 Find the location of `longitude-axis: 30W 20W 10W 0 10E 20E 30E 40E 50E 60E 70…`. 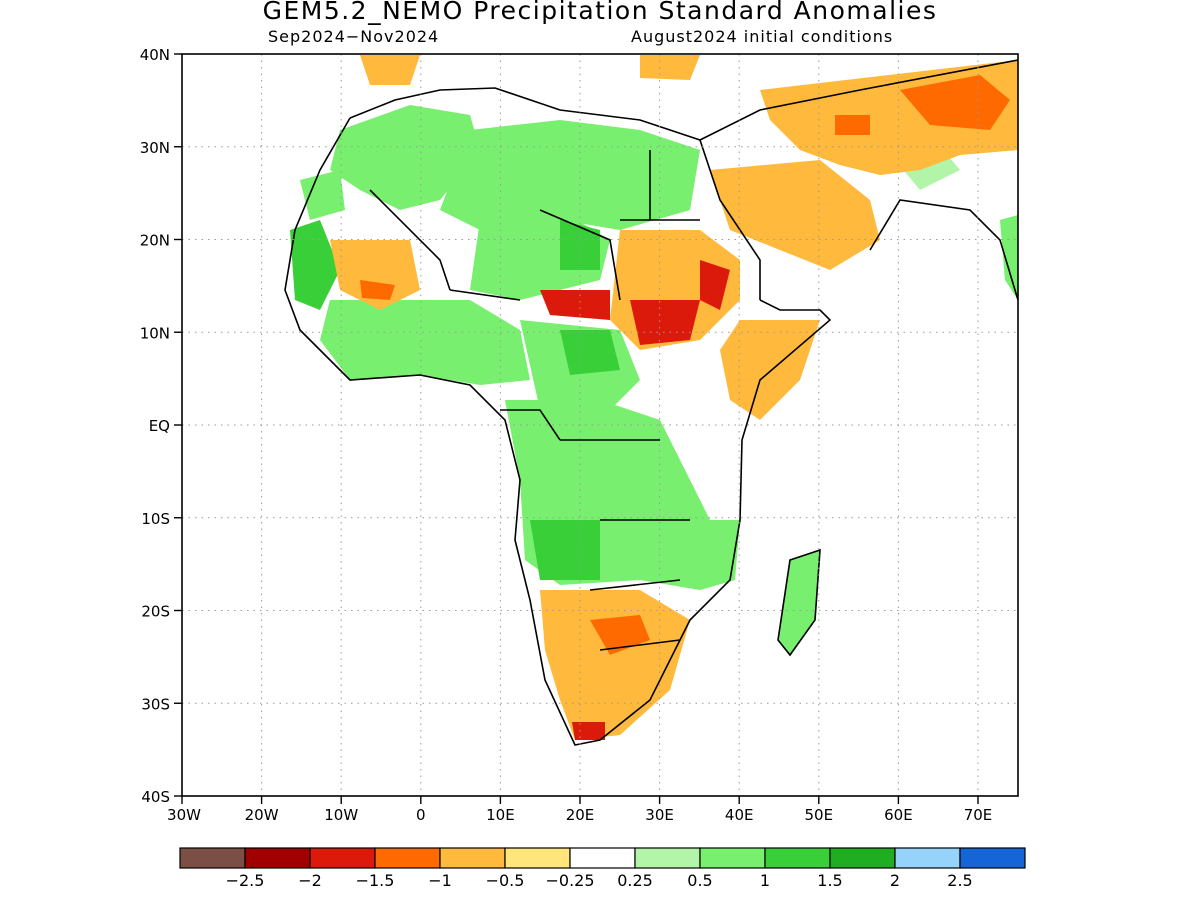

longitude-axis: 30W 20W 10W 0 10E 20E 30E 40E 50E 60E 70… is located at coordinates (579, 810).